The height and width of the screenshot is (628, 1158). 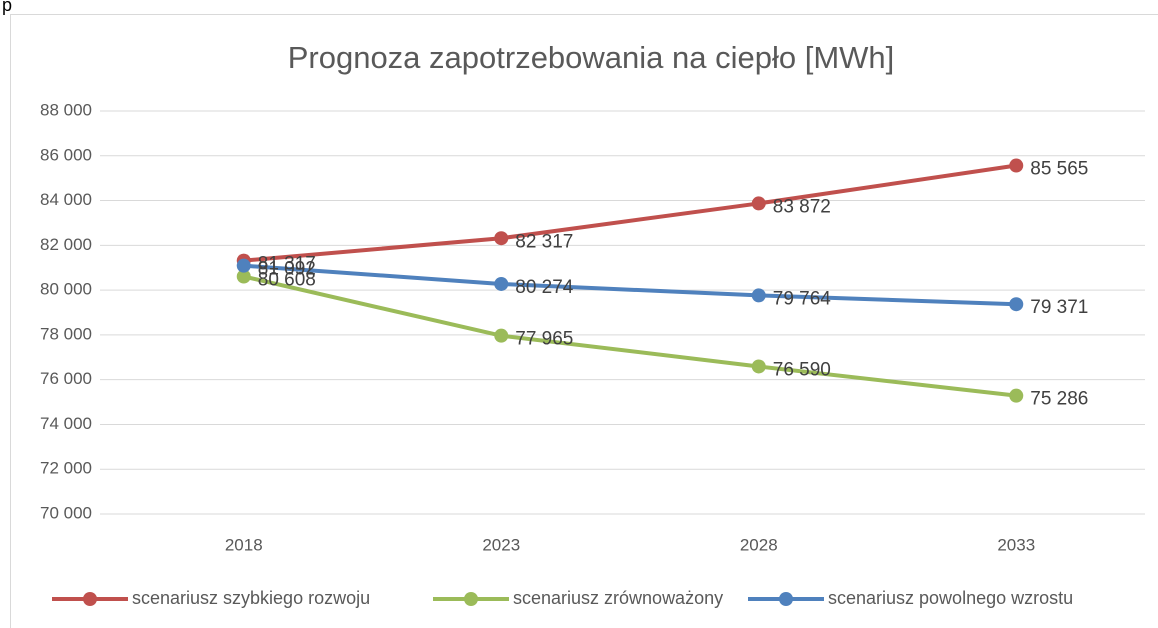 What do you see at coordinates (66, 199) in the screenshot?
I see `y-tick-label: 84 000` at bounding box center [66, 199].